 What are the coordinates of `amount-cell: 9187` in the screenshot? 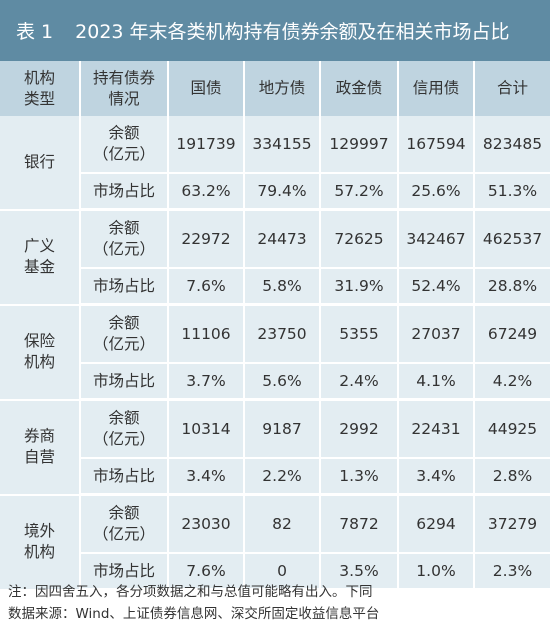 It's located at (282, 429).